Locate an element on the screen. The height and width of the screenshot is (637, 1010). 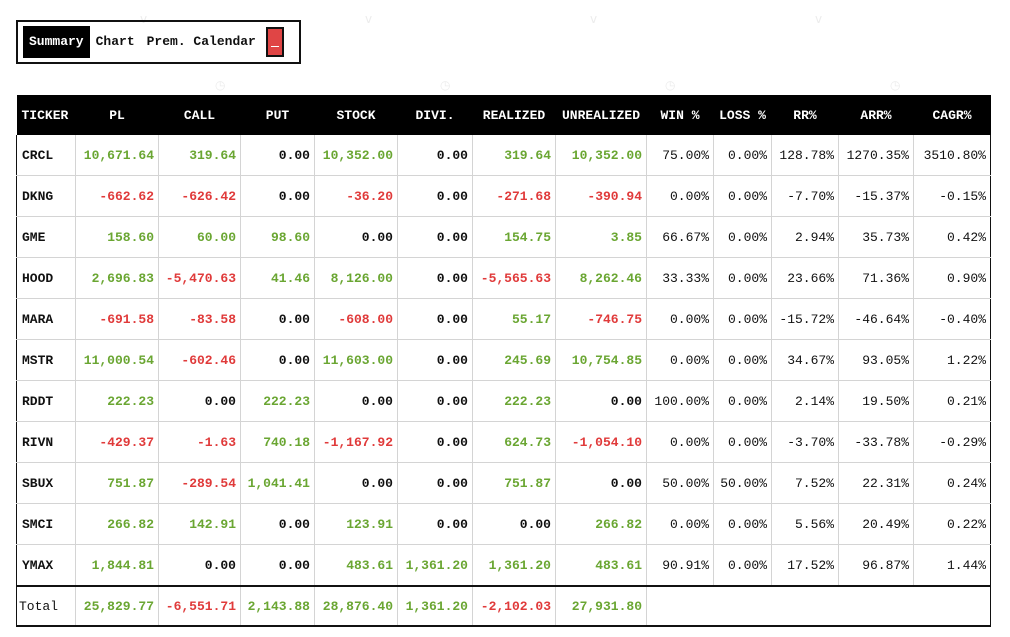
table-cell: 71.36% is located at coordinates (876, 278).